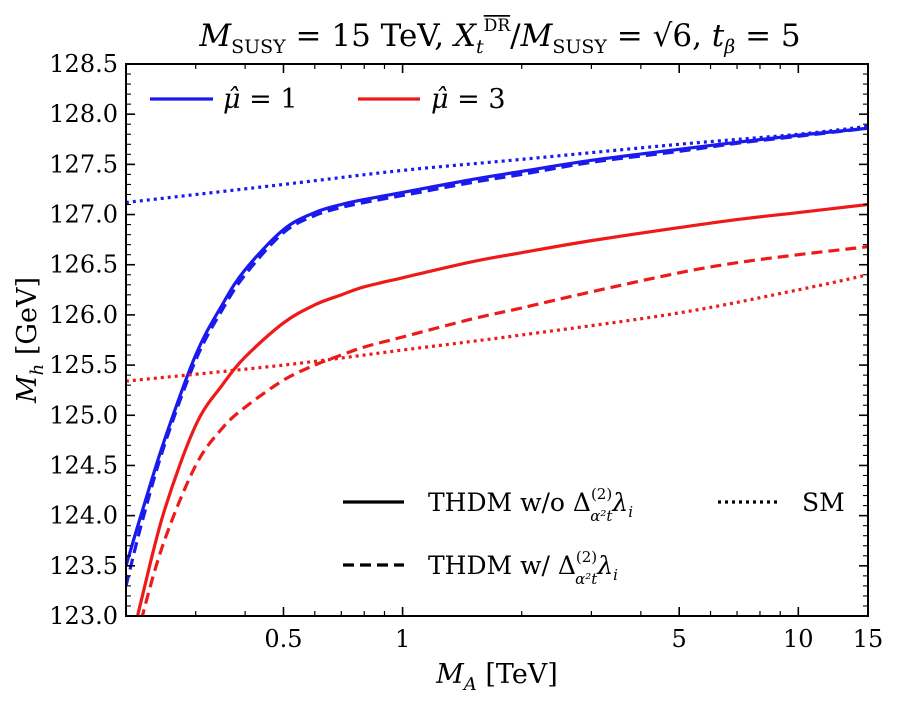 Image resolution: width=899 pixels, height=703 pixels. Describe the element at coordinates (83, 616) in the screenshot. I see `y-tick-label: 123.0` at that location.